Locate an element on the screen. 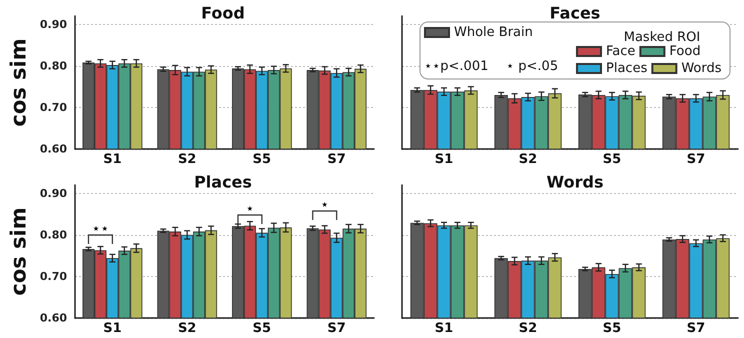  legend-label: Food is located at coordinates (685, 51).